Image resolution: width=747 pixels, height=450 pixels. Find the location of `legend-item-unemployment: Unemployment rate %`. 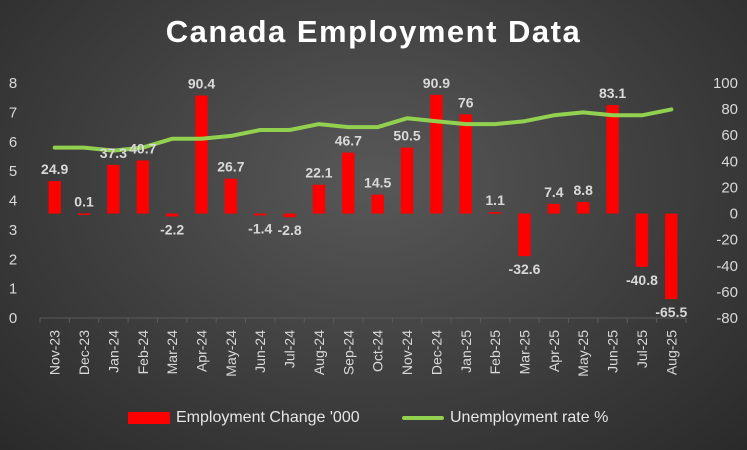

legend-item-unemployment: Unemployment rate % is located at coordinates (505, 418).